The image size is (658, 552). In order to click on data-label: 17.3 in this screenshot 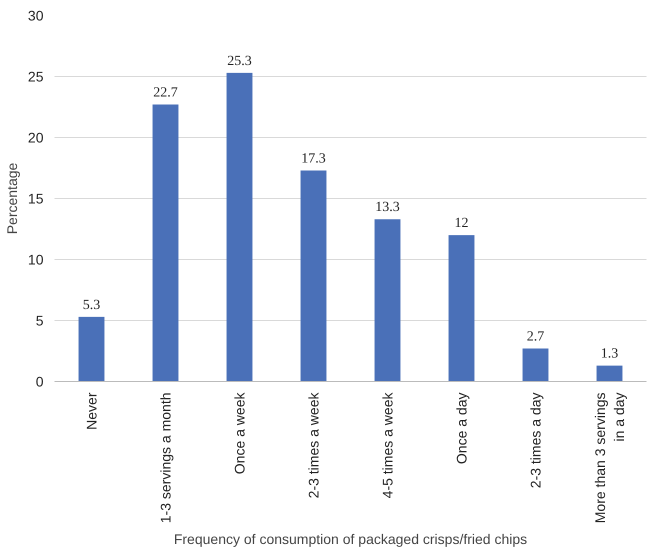, I will do `click(313, 158)`.